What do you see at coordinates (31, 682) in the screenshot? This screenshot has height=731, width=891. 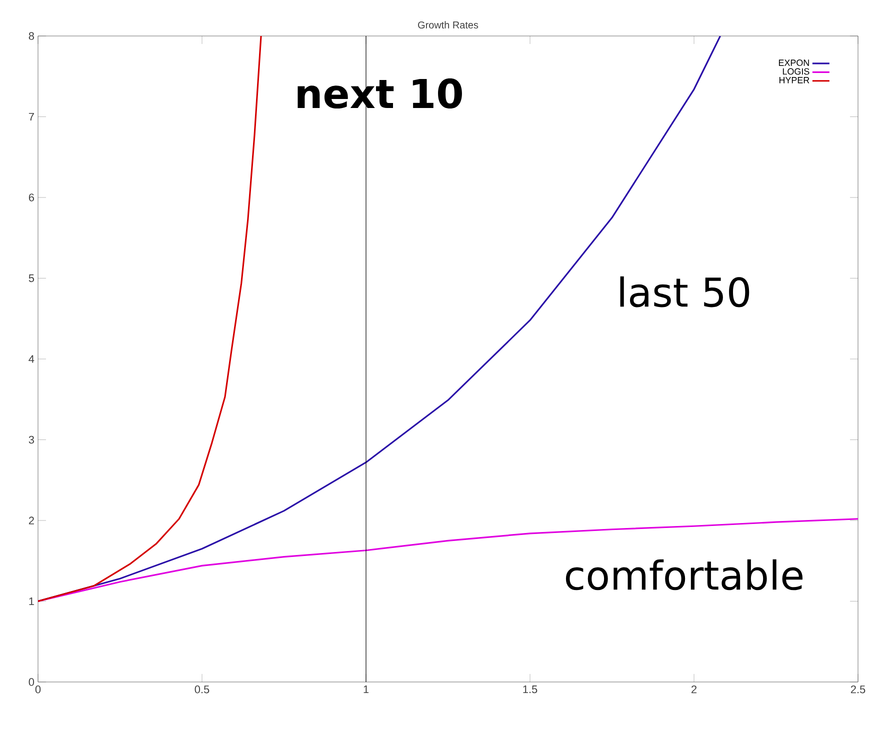 I see `y-tick-label: 0` at bounding box center [31, 682].